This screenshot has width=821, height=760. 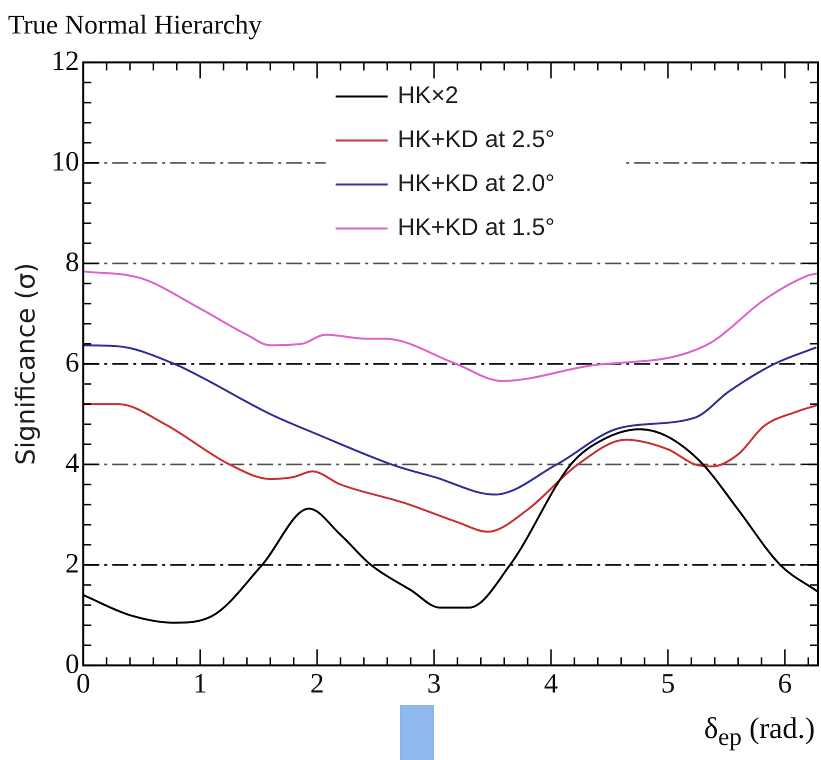 I want to click on chart-title: True Normal Hierarchy, so click(x=135, y=24).